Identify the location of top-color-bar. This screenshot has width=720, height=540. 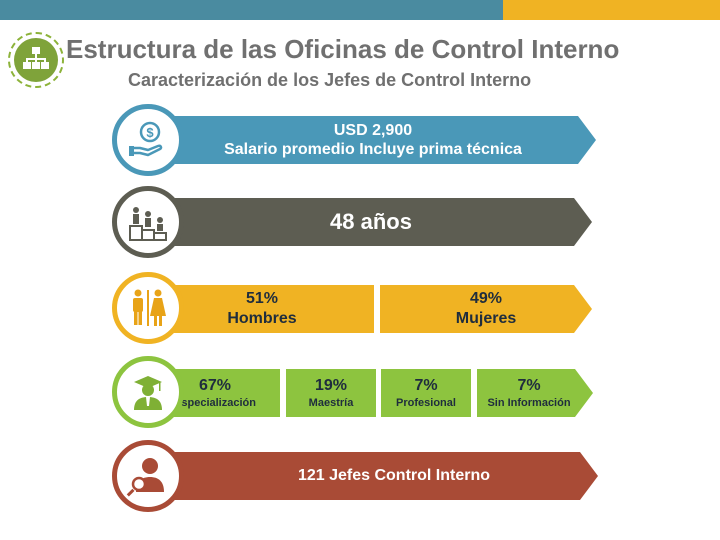
(360, 10).